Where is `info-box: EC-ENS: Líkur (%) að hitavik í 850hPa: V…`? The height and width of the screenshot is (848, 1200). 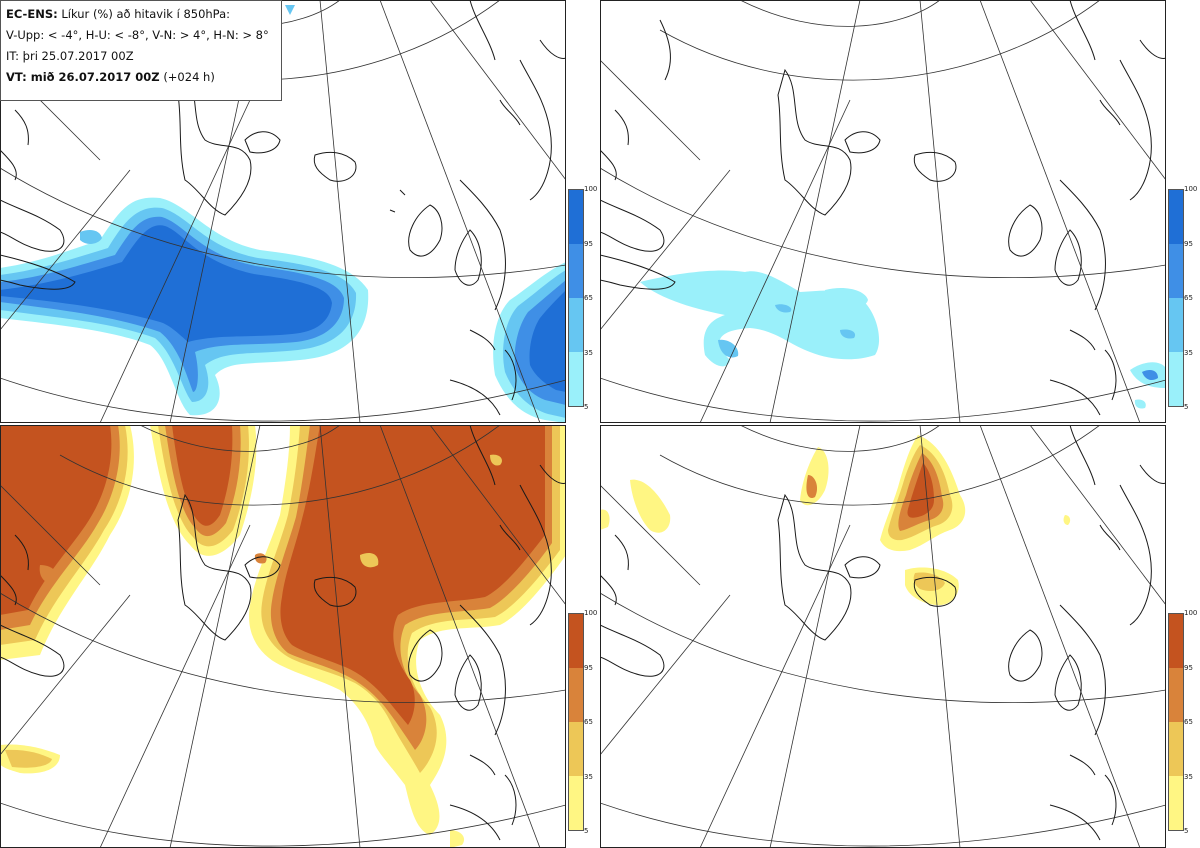 info-box: EC-ENS: Líkur (%) að hitavik í 850hPa: V… is located at coordinates (141, 50).